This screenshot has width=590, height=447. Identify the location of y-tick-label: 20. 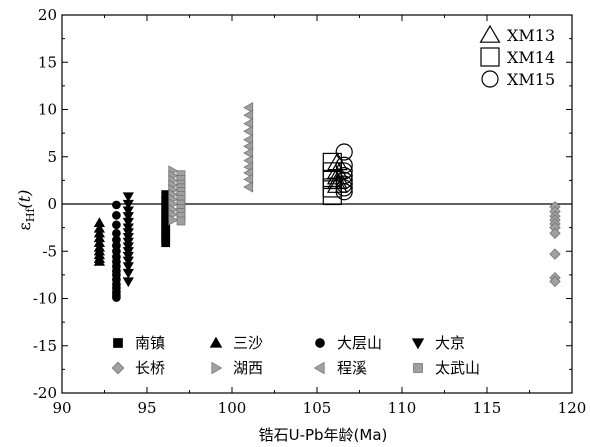
(47, 15).